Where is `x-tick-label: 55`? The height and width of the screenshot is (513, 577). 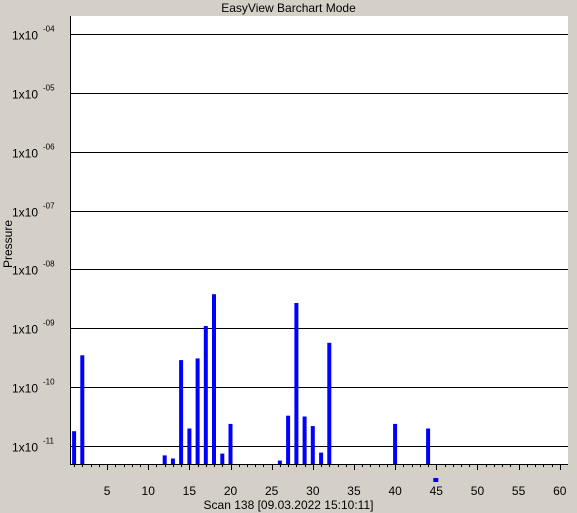
x-tick-label: 55 is located at coordinates (519, 491).